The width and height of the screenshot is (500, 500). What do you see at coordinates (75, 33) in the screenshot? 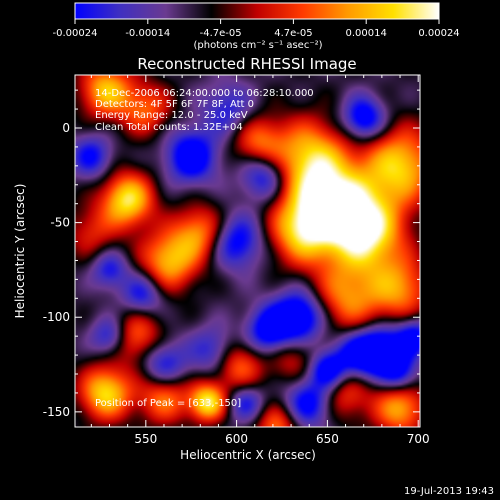
I see `colorbar-tick-label: -0.00024` at bounding box center [75, 33].